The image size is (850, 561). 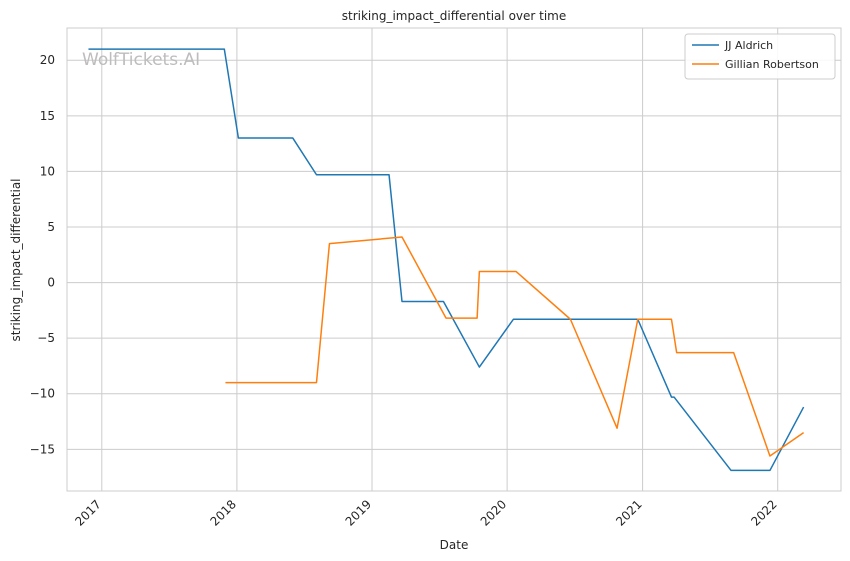 What do you see at coordinates (748, 45) in the screenshot?
I see `legend-label-jj-aldrich: JJ Aldrich` at bounding box center [748, 45].